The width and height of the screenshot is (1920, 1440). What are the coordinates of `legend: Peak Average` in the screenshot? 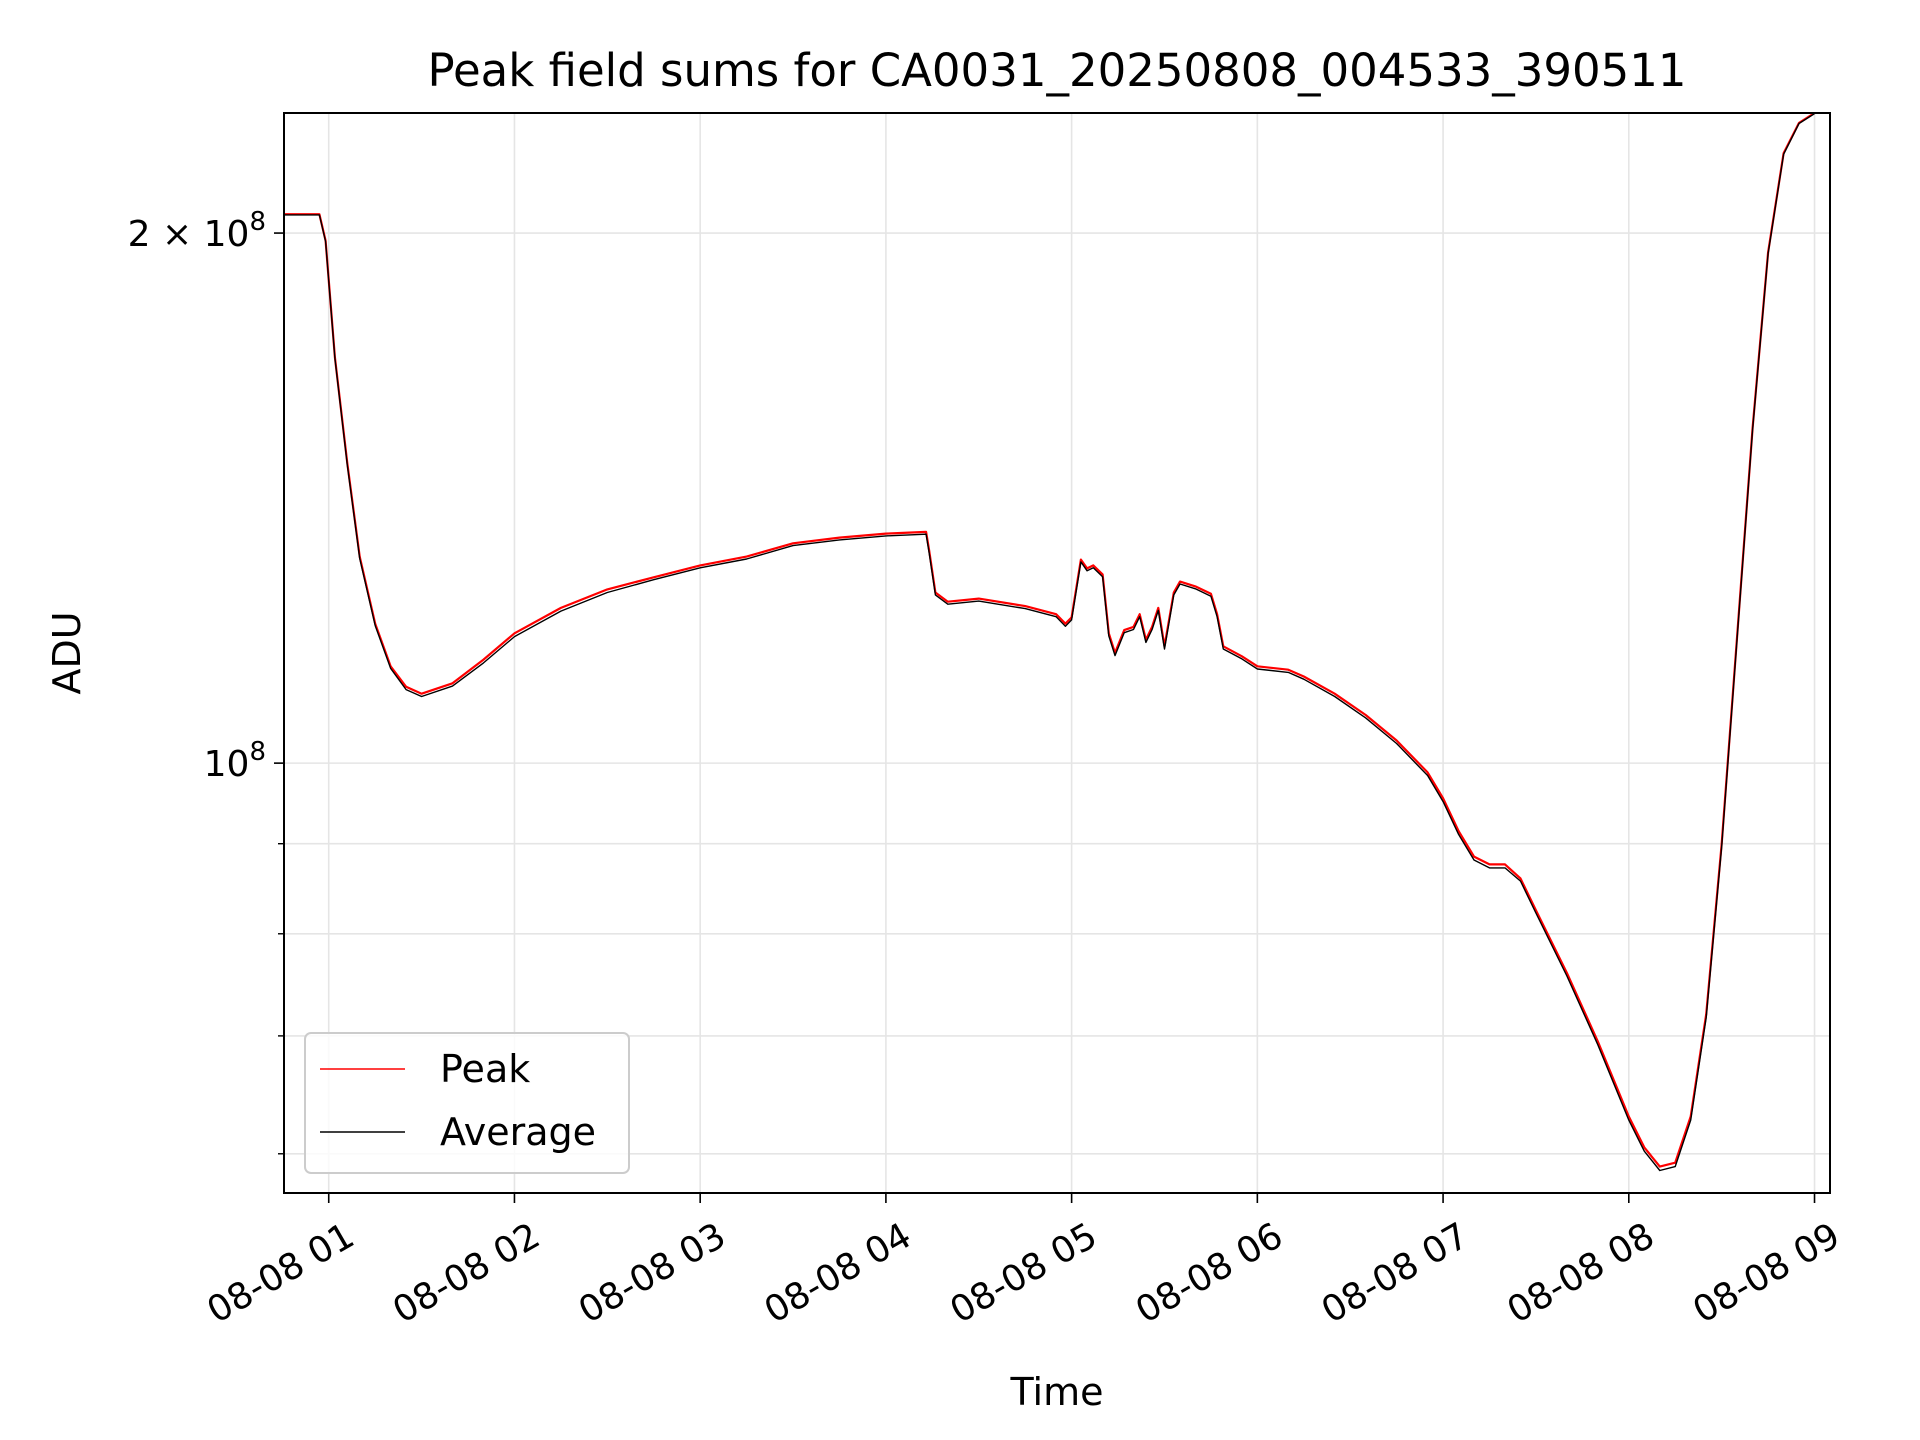 It's located at (467, 1103).